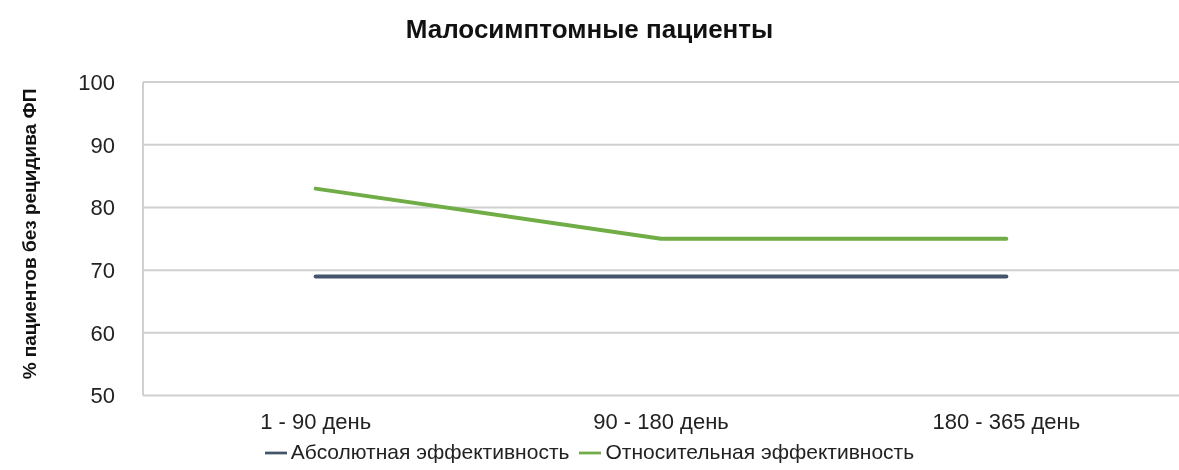 The height and width of the screenshot is (470, 1179). Describe the element at coordinates (430, 451) in the screenshot. I see `legend-label: Абсолютная эффективность` at that location.